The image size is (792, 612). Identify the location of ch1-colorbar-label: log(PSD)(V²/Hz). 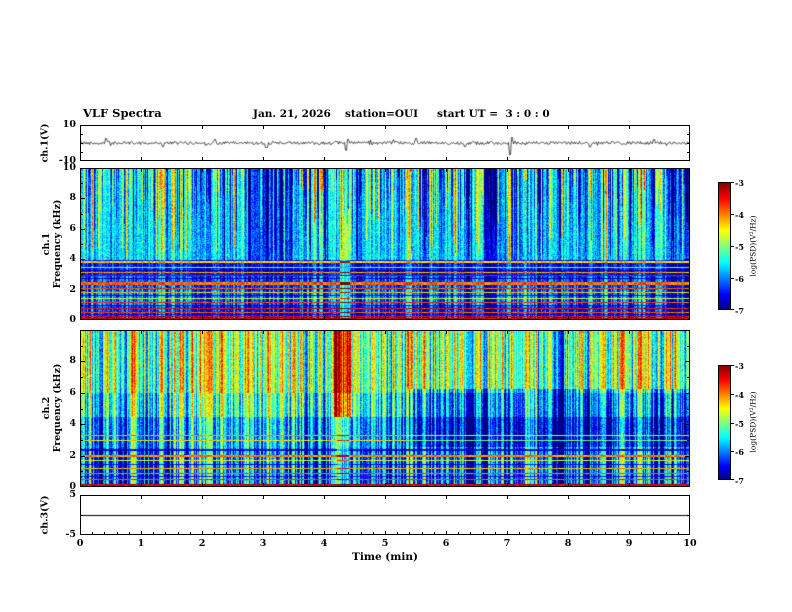
(753, 246).